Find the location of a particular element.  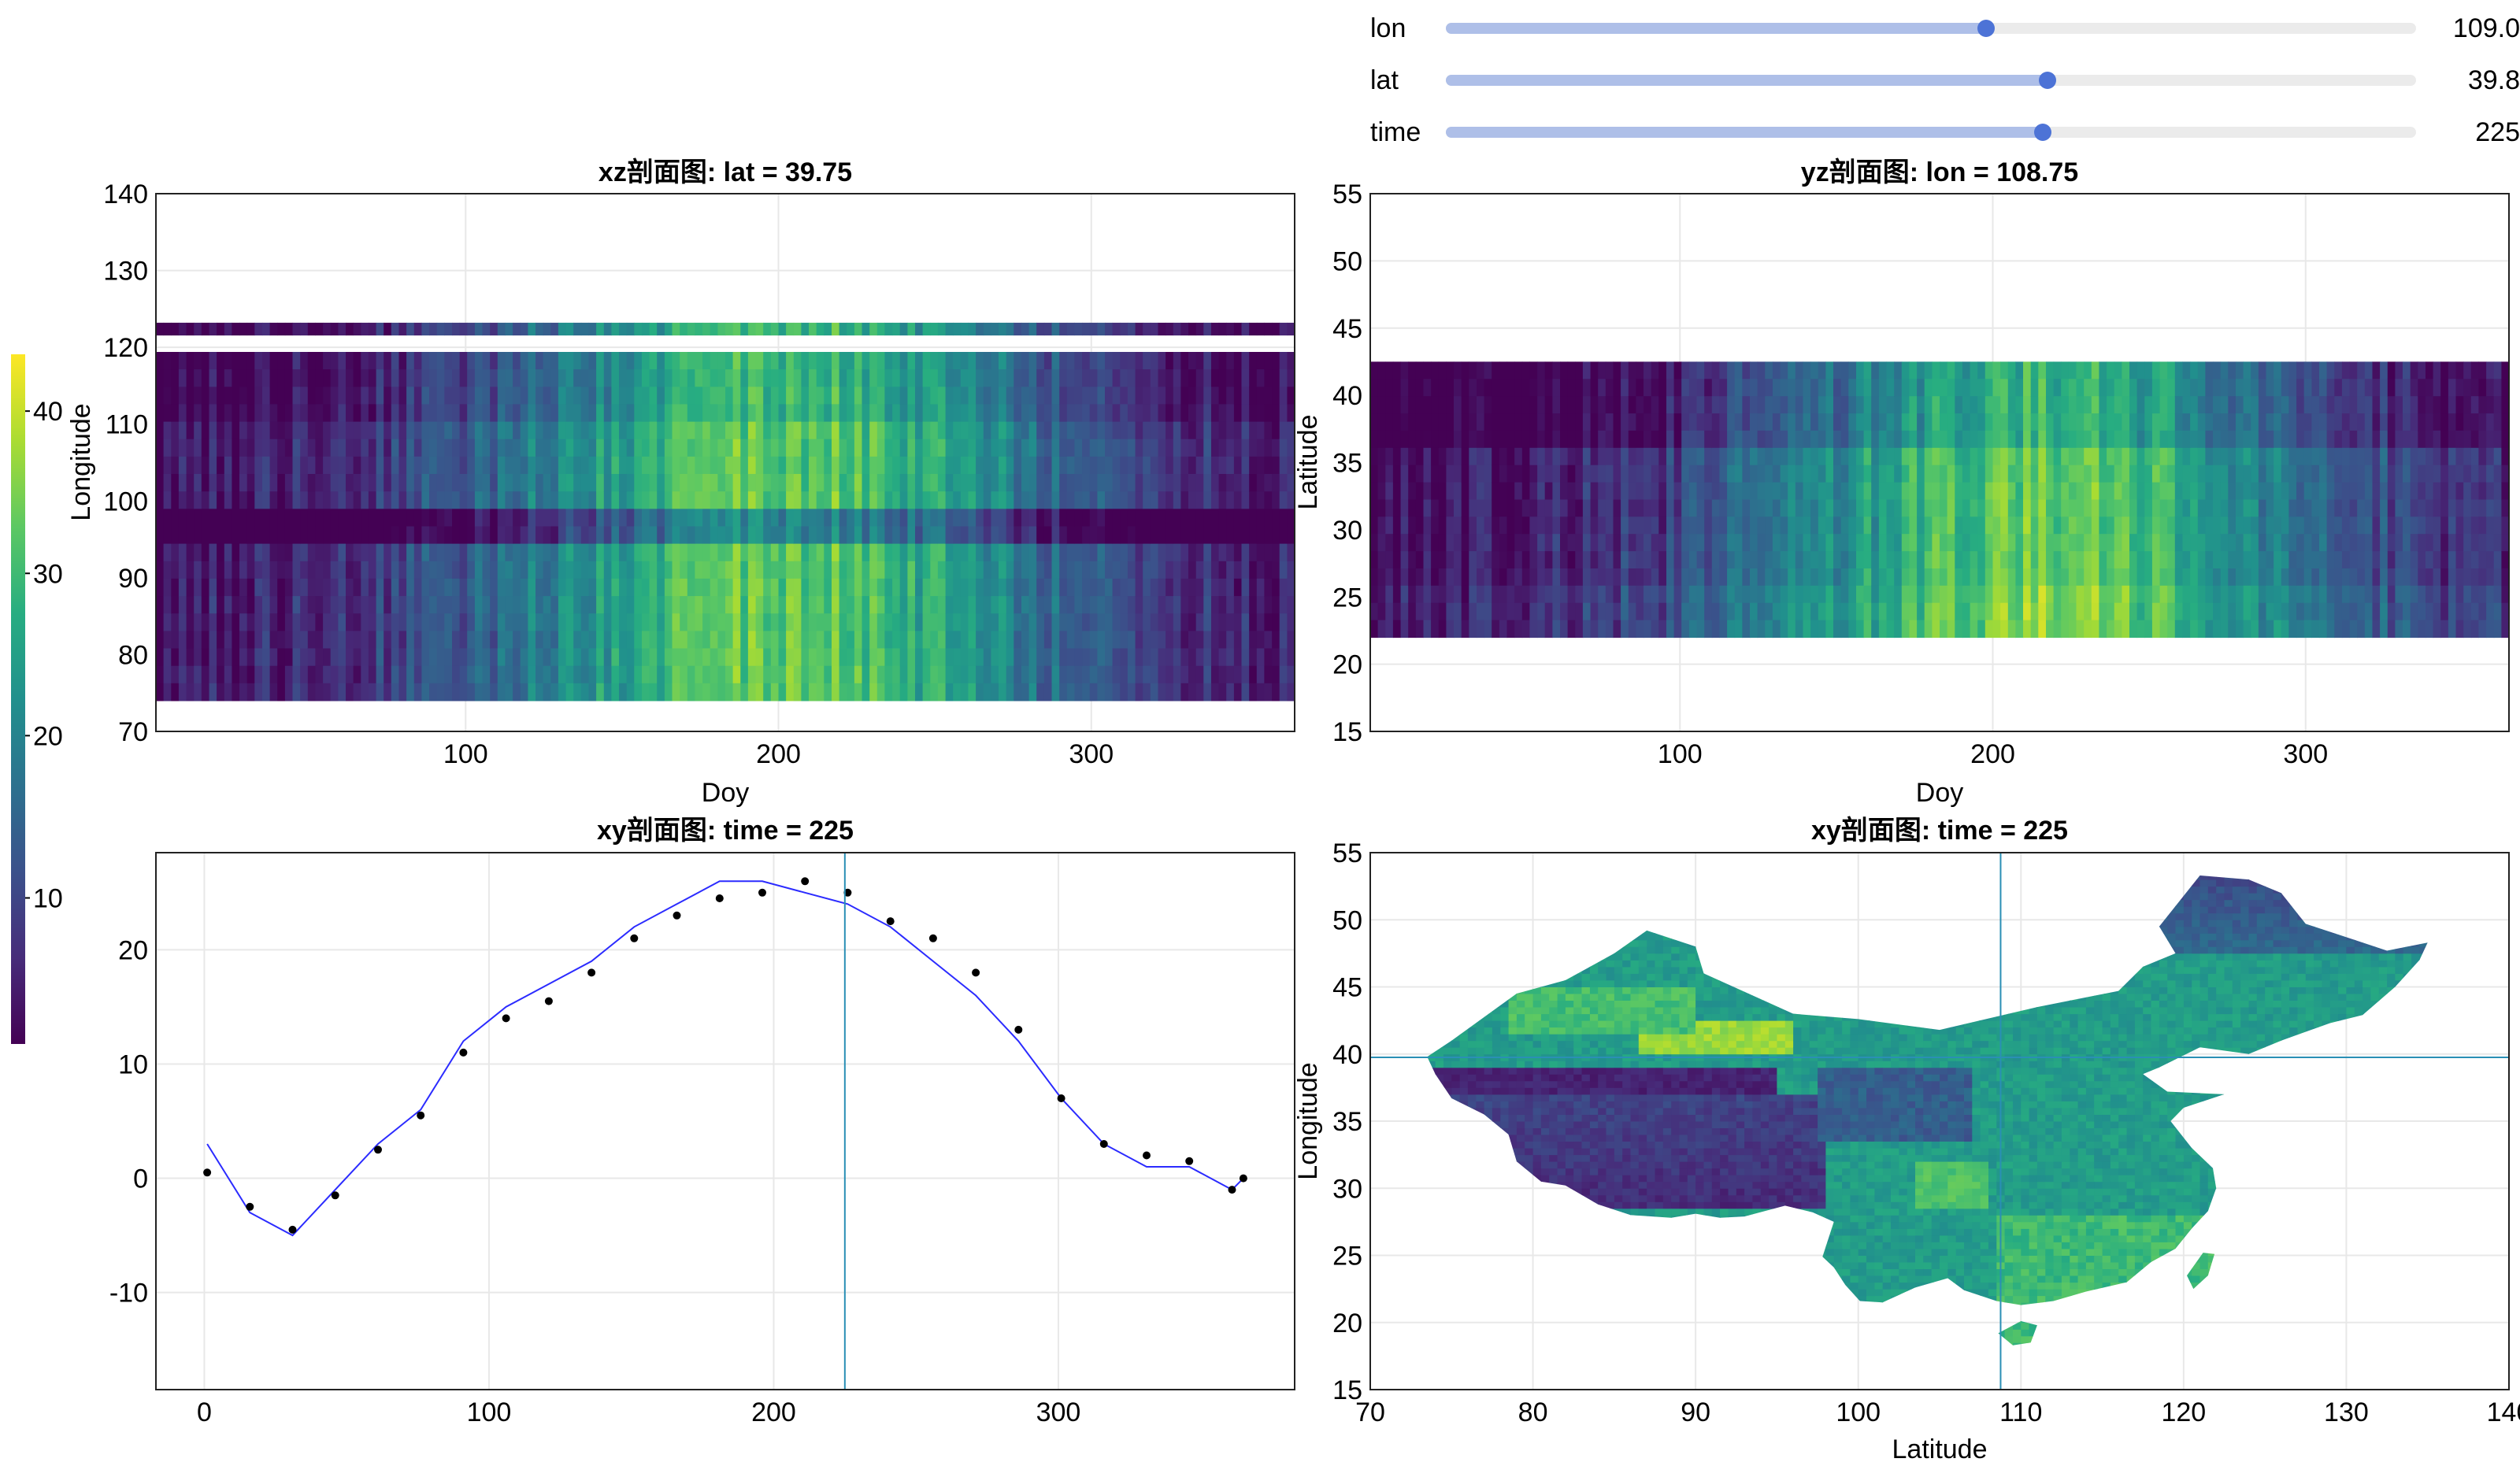

heatmap-cells is located at coordinates (1939, 500).